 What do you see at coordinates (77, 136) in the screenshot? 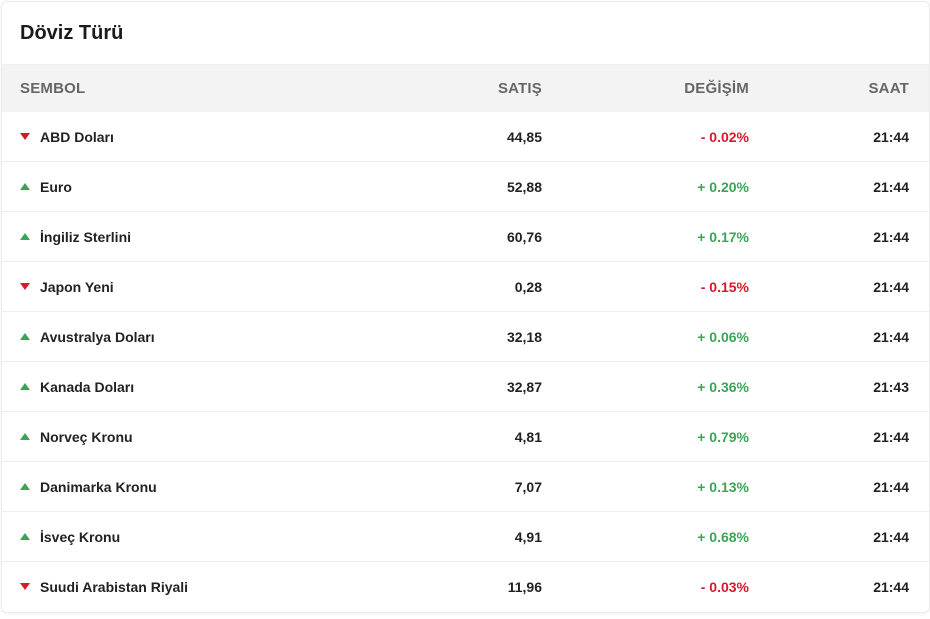
I see `currency-name: ABD Doları` at bounding box center [77, 136].